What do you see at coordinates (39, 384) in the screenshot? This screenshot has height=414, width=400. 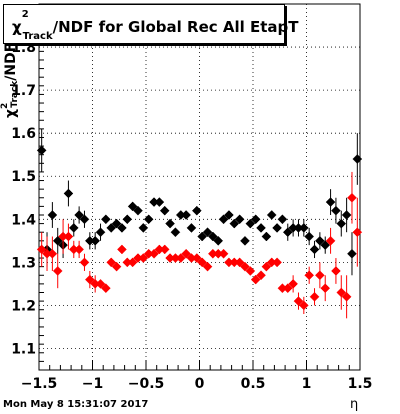 I see `x-tick-label: −1.5` at bounding box center [39, 384].